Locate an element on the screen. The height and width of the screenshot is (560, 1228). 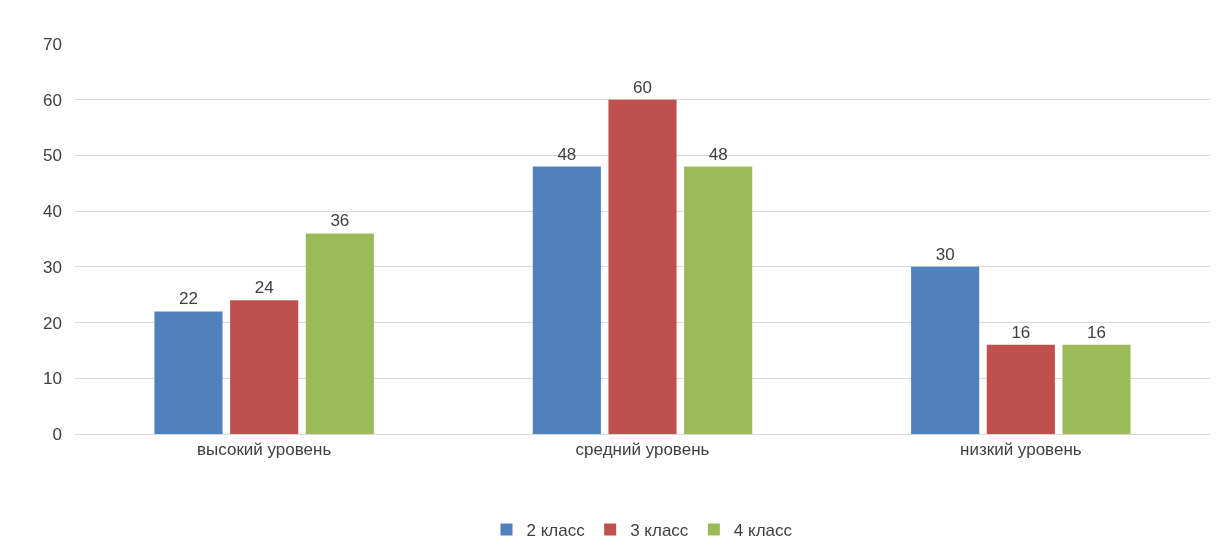
data-label: 22 is located at coordinates (188, 299).